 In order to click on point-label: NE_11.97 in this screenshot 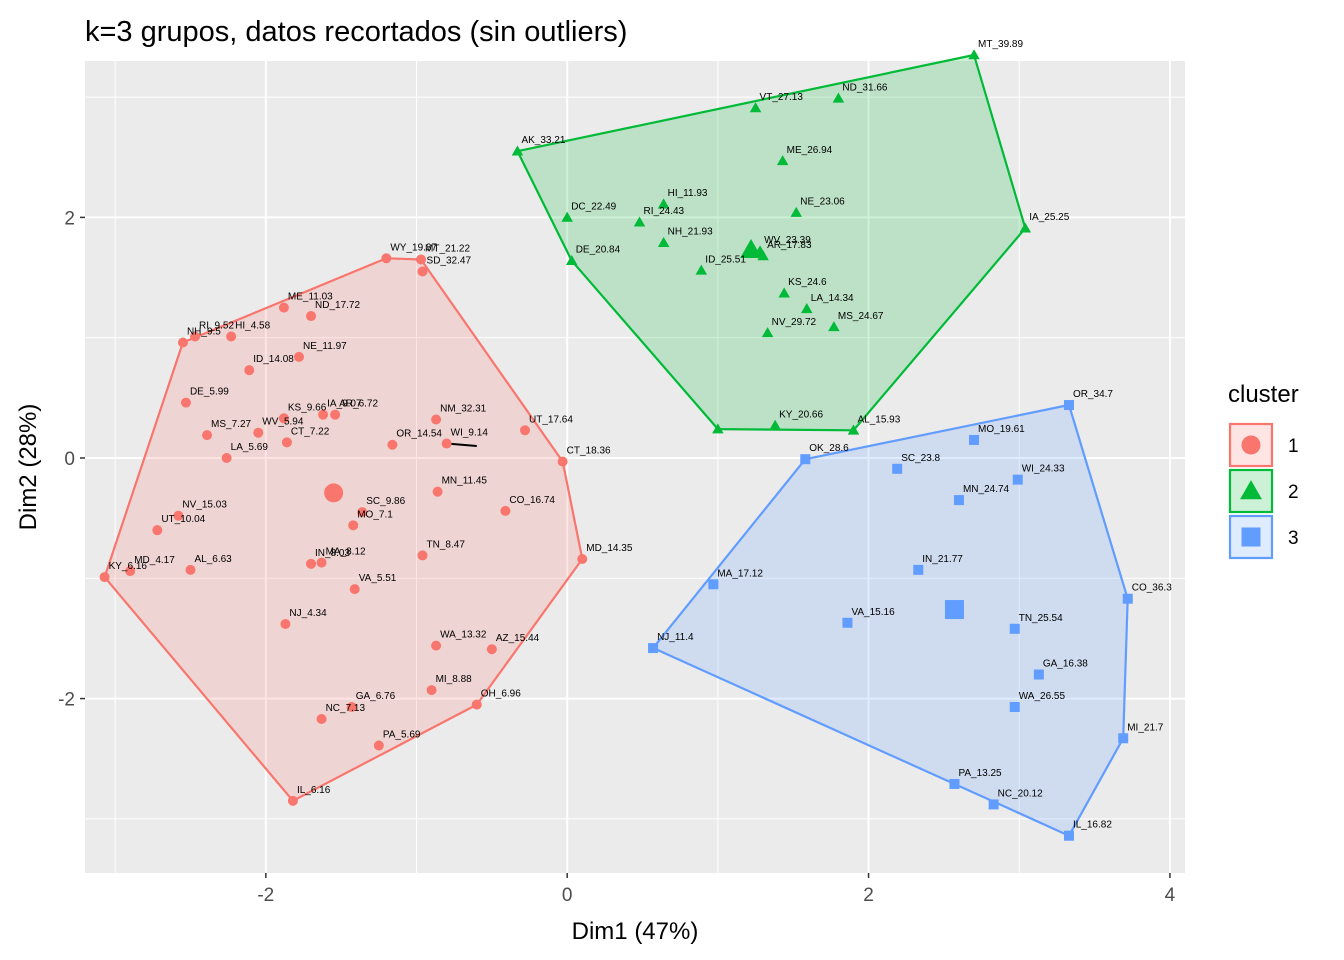, I will do `click(325, 346)`.